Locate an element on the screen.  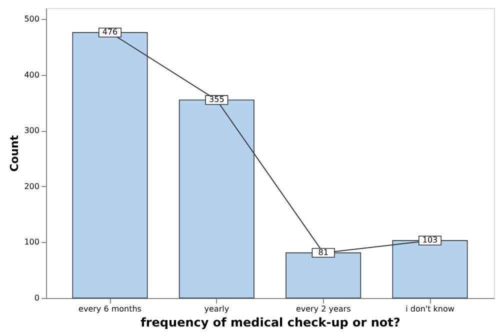
y-tick-label: 400 is located at coordinates (32, 75).